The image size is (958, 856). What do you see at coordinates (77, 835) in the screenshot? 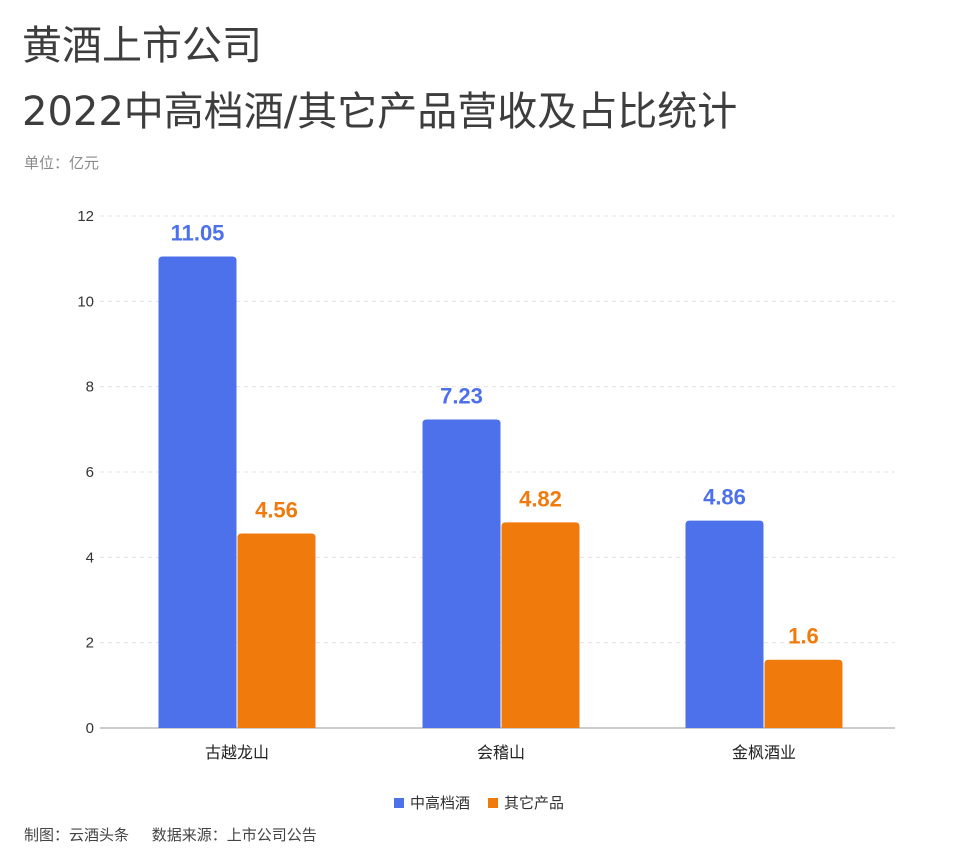
I see `made-by-text: 制图：云酒头条` at bounding box center [77, 835].